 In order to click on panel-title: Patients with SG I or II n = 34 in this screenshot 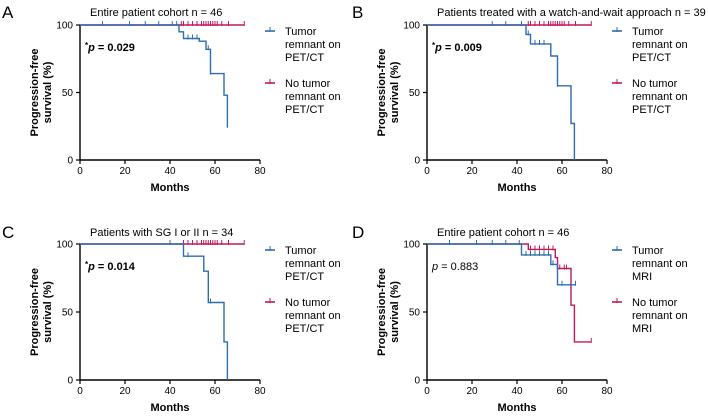, I will do `click(161, 233)`.